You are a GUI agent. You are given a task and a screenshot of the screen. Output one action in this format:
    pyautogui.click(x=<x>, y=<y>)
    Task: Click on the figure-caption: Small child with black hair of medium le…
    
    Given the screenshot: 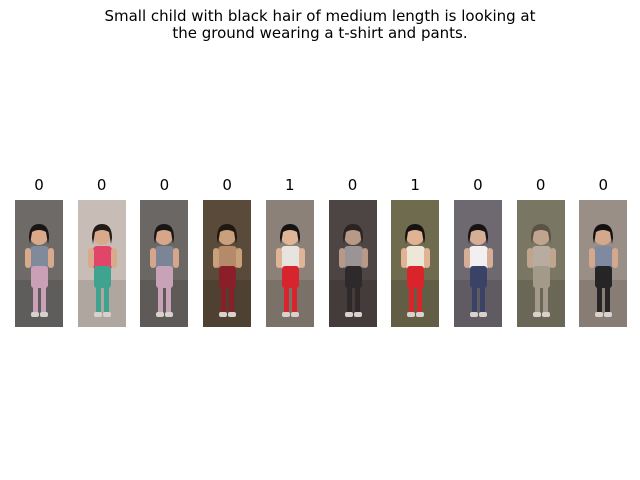 What is the action you would take?
    pyautogui.click(x=320, y=25)
    